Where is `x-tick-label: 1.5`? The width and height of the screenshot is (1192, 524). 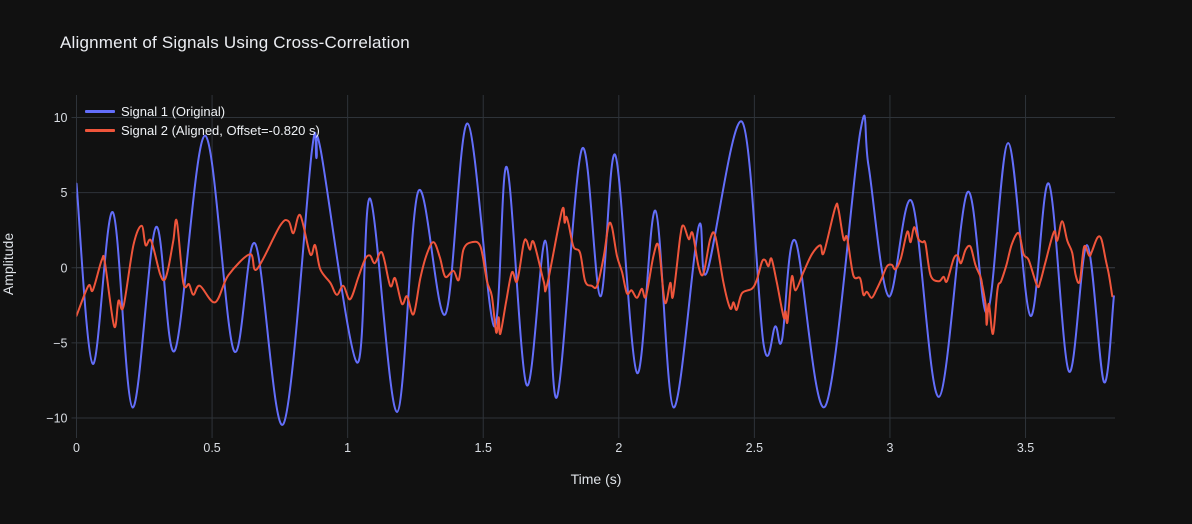 x-tick-label: 1.5 is located at coordinates (483, 448).